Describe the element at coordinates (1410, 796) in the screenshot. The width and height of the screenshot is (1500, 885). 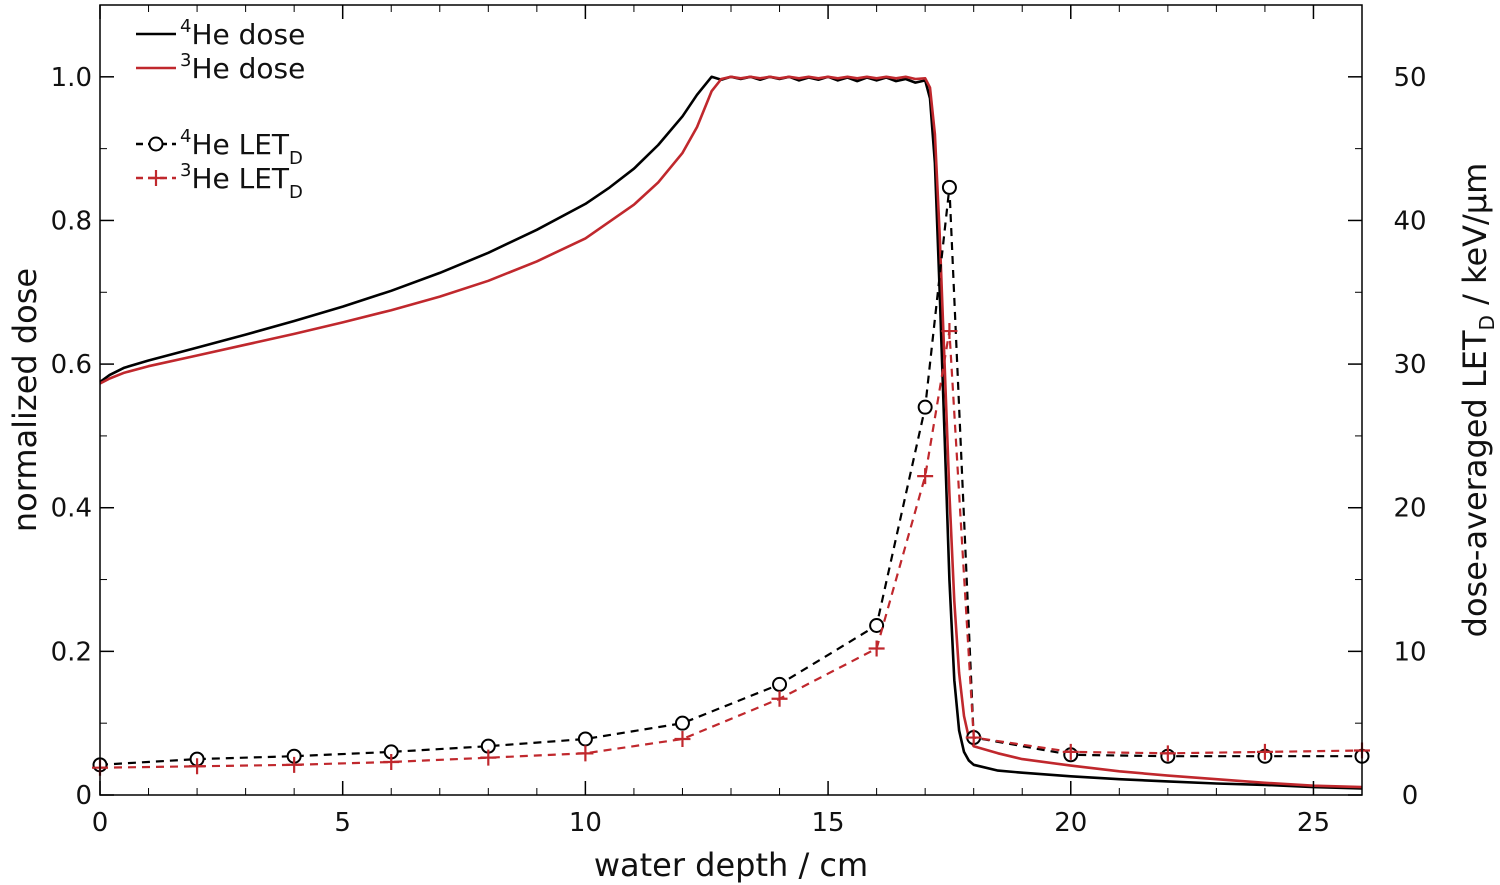
I see `y-right-tick-label: 0` at that location.